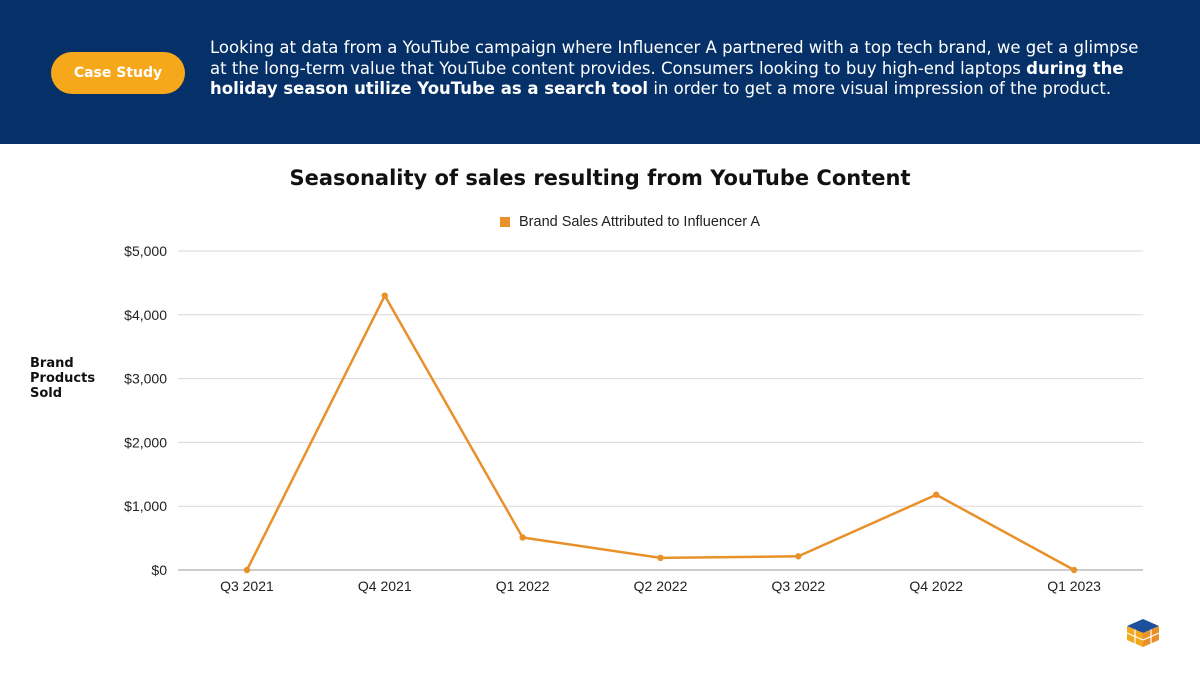  Describe the element at coordinates (523, 586) in the screenshot. I see `x-tick-label: Q1 2022` at that location.